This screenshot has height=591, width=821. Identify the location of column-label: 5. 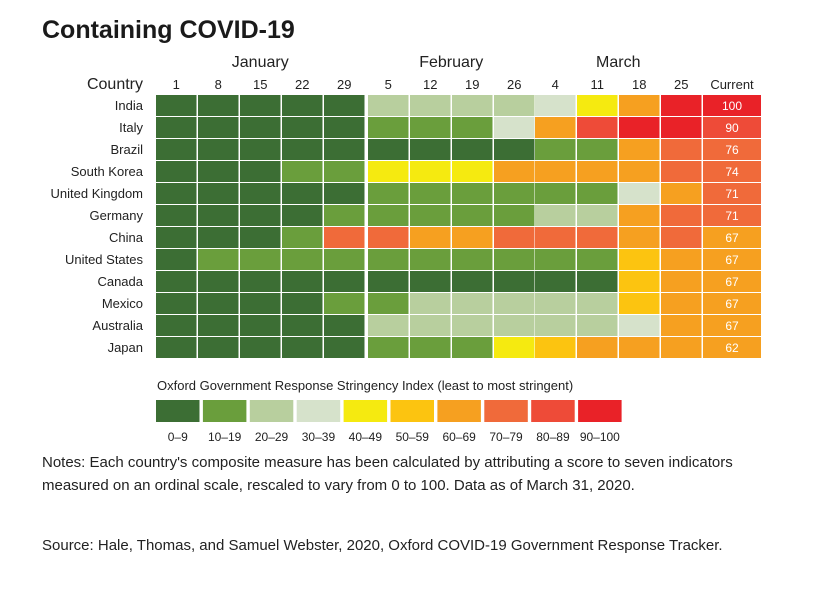
(388, 84).